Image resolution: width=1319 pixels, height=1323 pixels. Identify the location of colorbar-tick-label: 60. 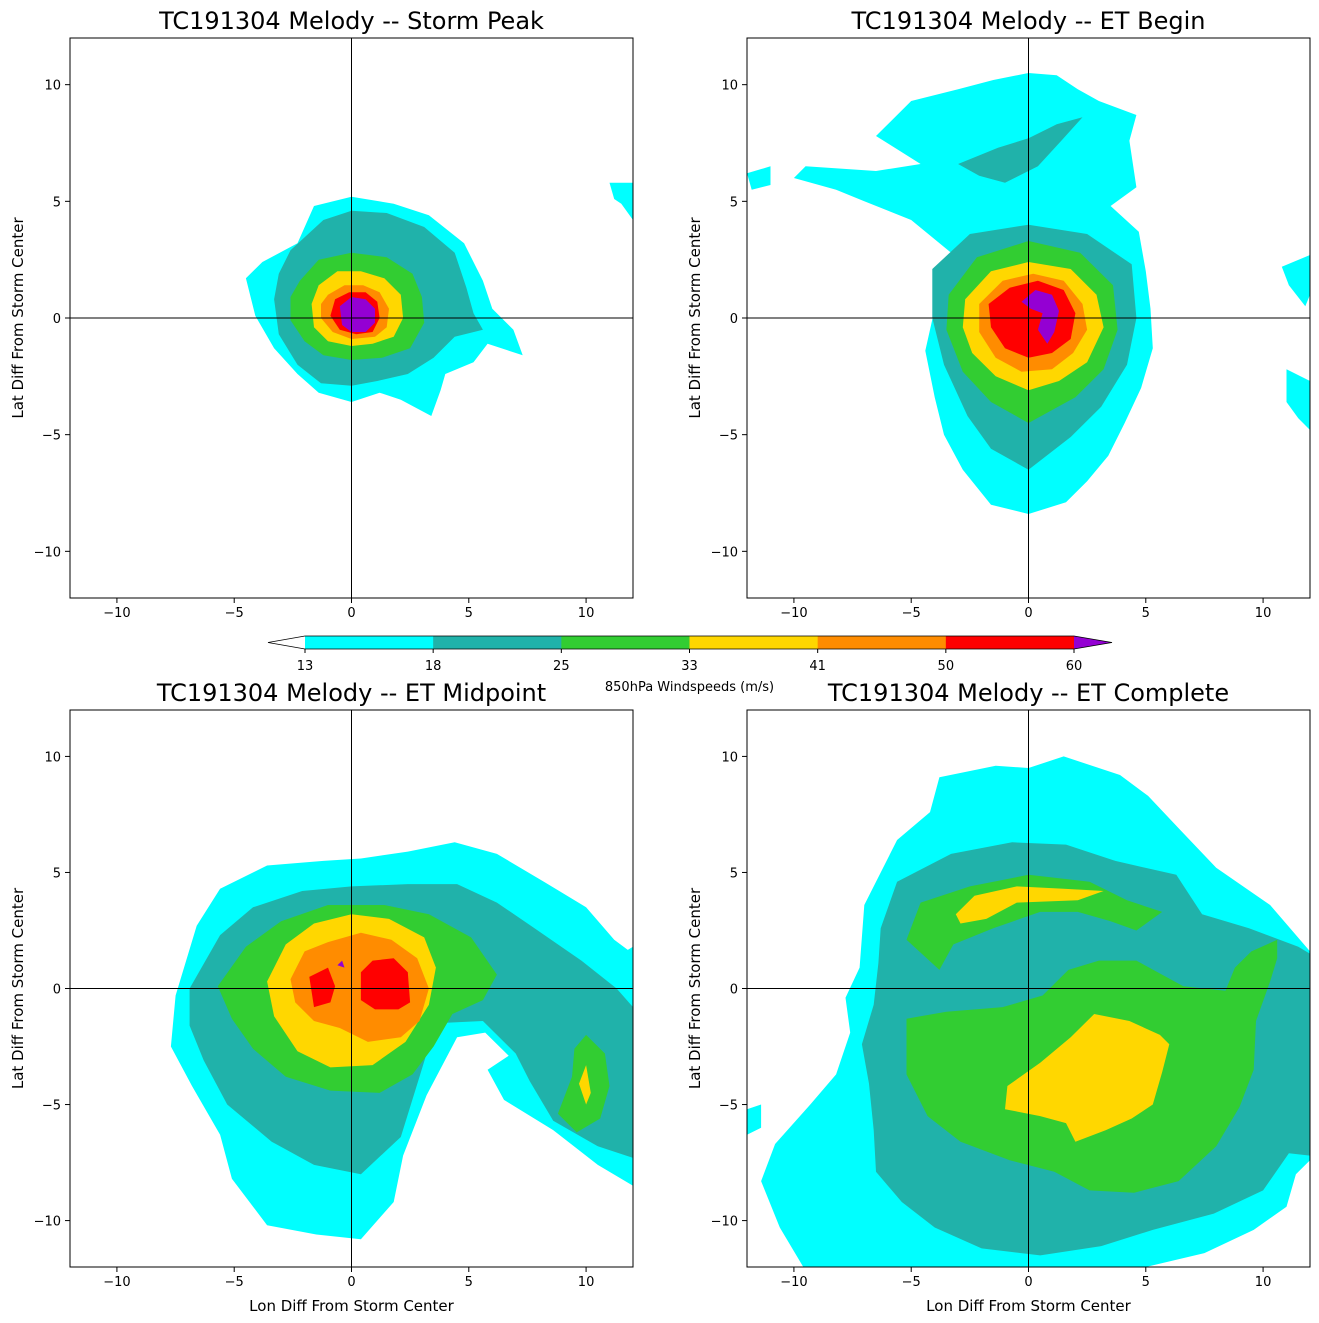
(1074, 666).